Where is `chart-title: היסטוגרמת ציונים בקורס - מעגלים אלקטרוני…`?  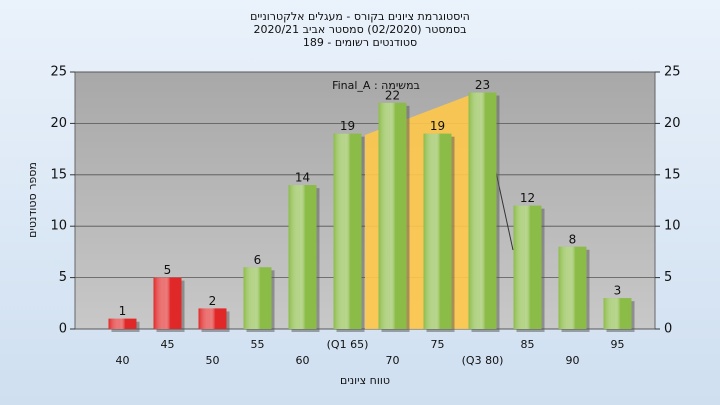
chart-title: היסטוגרמת ציונים בקורס - מעגלים אלקטרוני… is located at coordinates (360, 16).